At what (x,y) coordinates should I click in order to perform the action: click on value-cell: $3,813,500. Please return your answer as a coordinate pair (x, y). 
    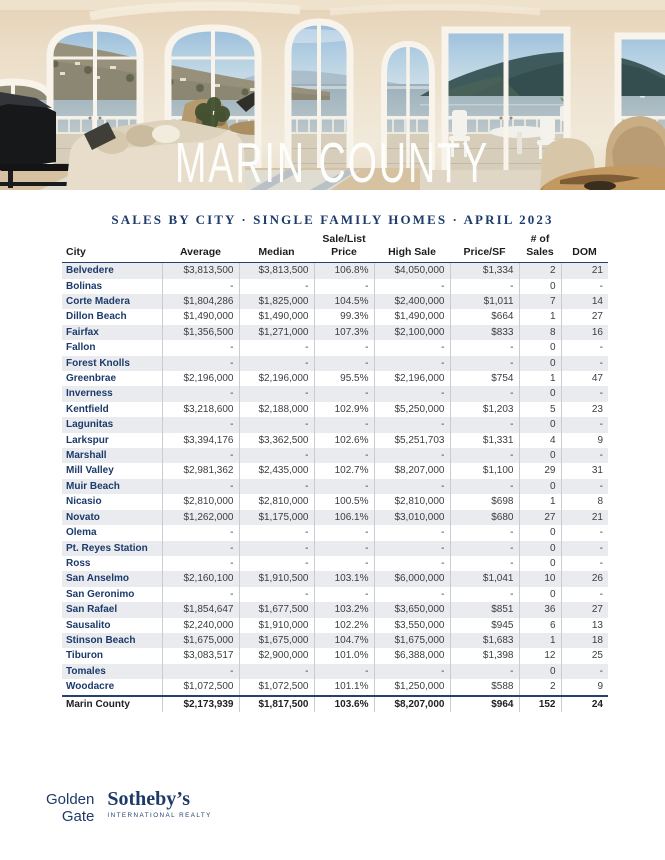
    Looking at the image, I should click on (276, 270).